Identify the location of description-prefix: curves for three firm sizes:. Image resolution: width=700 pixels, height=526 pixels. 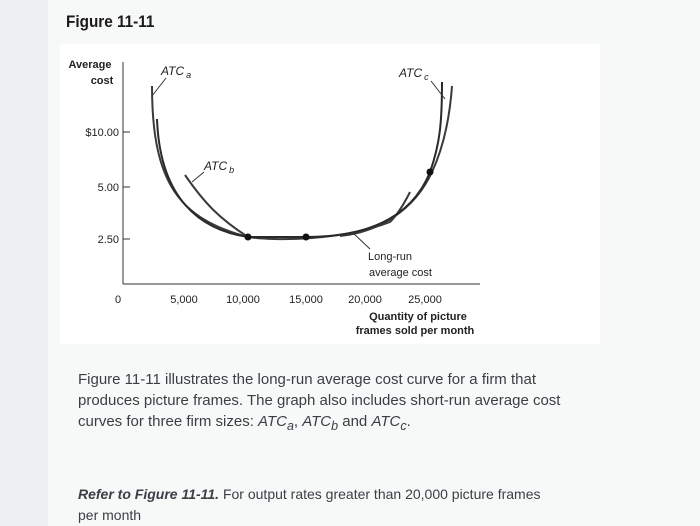
(168, 421).